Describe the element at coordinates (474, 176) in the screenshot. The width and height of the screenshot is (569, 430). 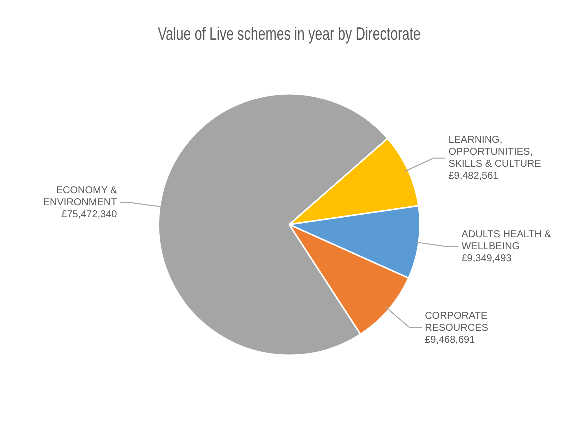
I see `data-label: £9,482,561` at that location.